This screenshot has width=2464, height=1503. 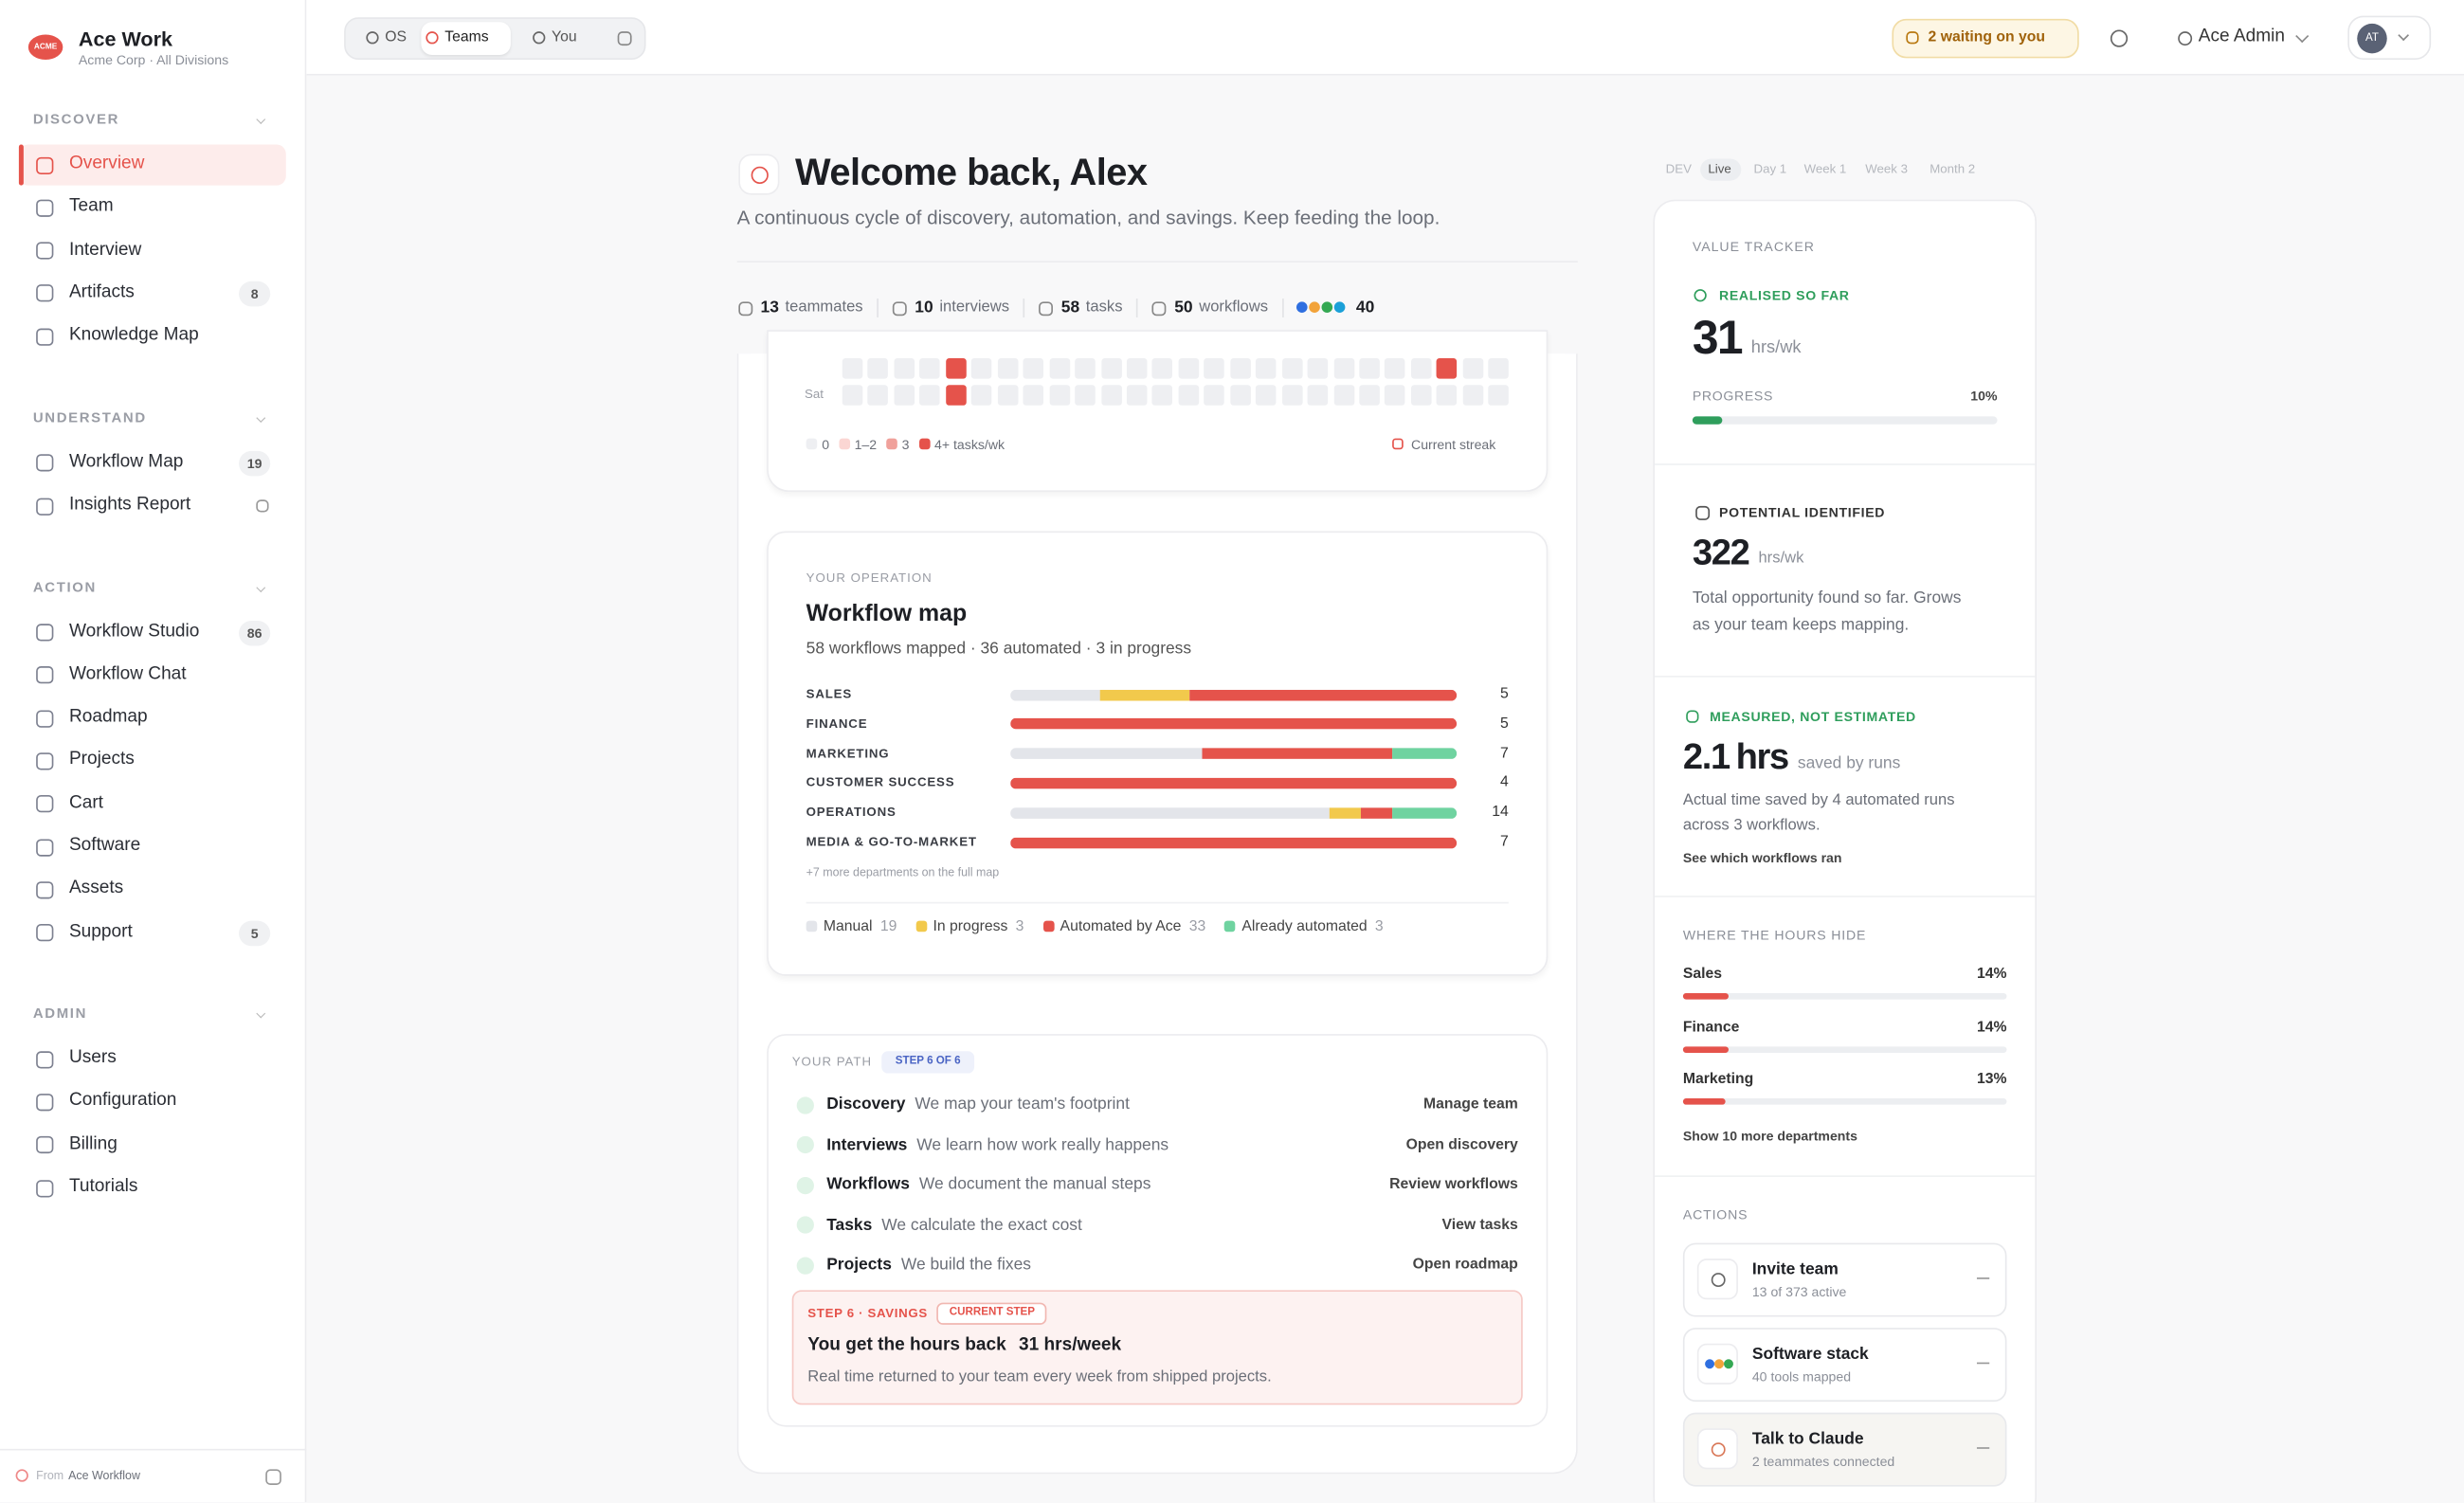 What do you see at coordinates (1810, 1354) in the screenshot?
I see `action-title: Software stack` at bounding box center [1810, 1354].